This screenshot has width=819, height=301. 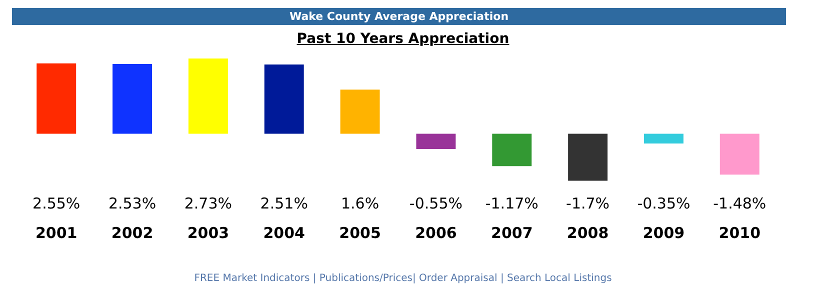 What do you see at coordinates (663, 203) in the screenshot?
I see `data-label: -0.35%` at bounding box center [663, 203].